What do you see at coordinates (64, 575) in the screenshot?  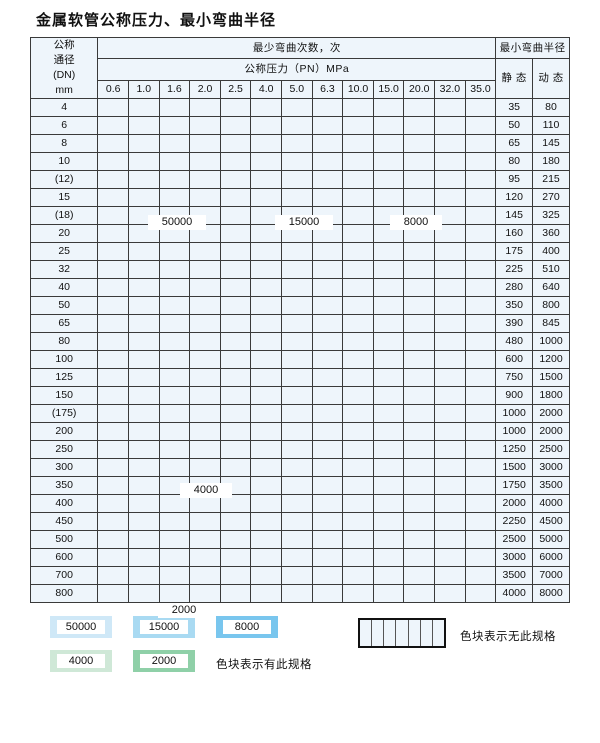 I see `dn-value-cell: 700` at bounding box center [64, 575].